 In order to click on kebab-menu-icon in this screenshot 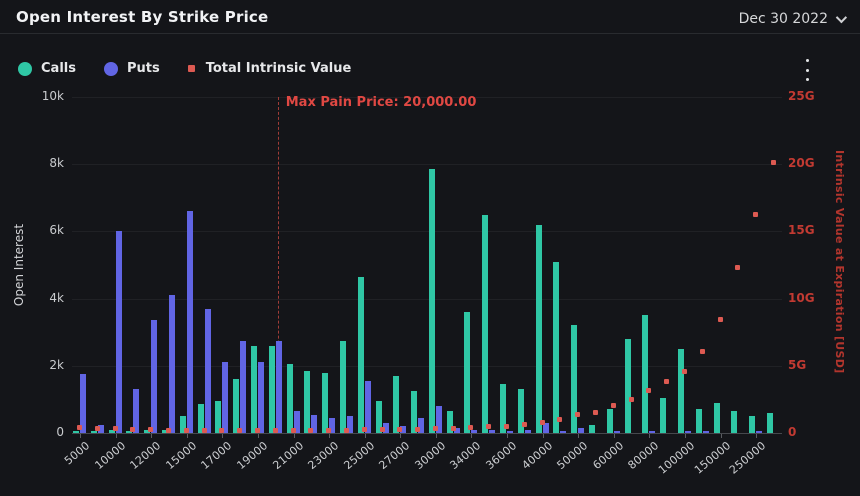, I will do `click(807, 70)`.